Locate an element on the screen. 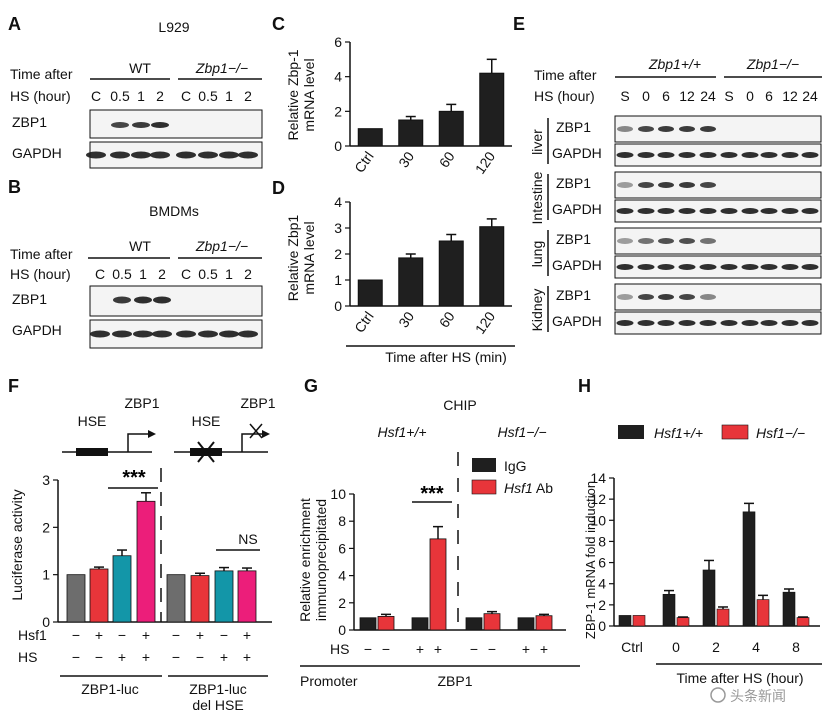 The width and height of the screenshot is (831, 711). construct-2-gene-label: ZBP1 is located at coordinates (257, 403).